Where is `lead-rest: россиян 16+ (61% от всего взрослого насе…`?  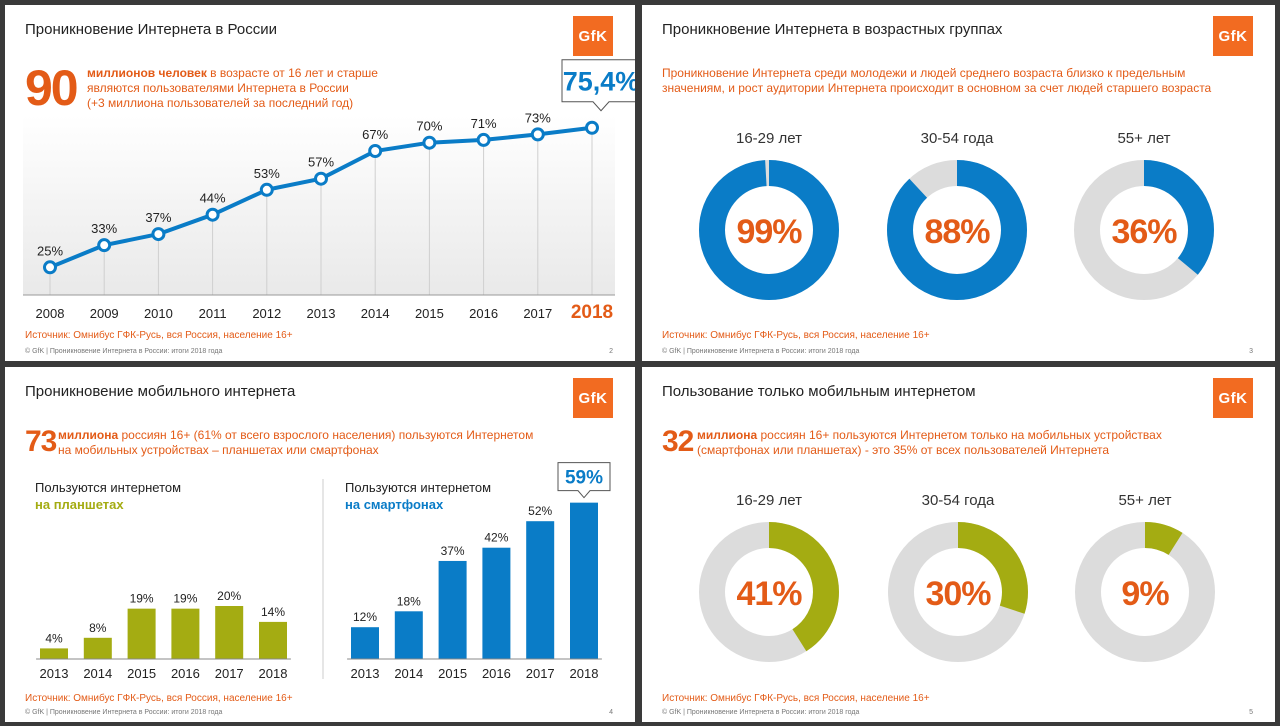 lead-rest: россиян 16+ (61% от всего взрослого насе… is located at coordinates (326, 435).